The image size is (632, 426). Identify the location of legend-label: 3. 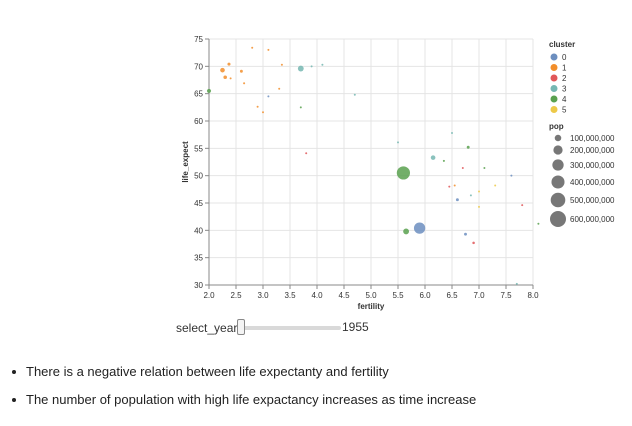
(564, 89).